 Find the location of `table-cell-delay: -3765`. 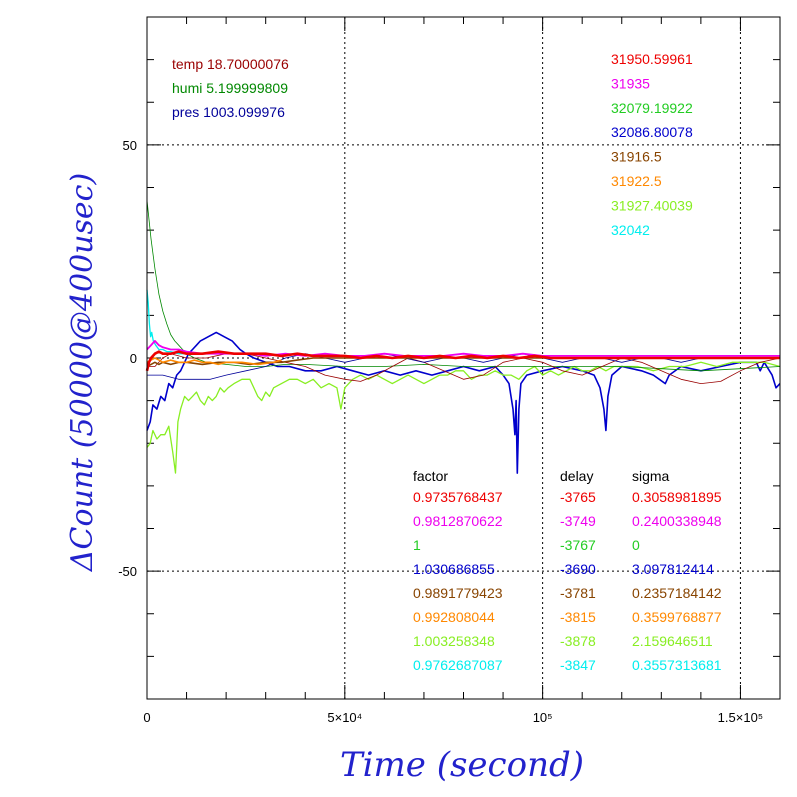

table-cell-delay: -3765 is located at coordinates (578, 497).